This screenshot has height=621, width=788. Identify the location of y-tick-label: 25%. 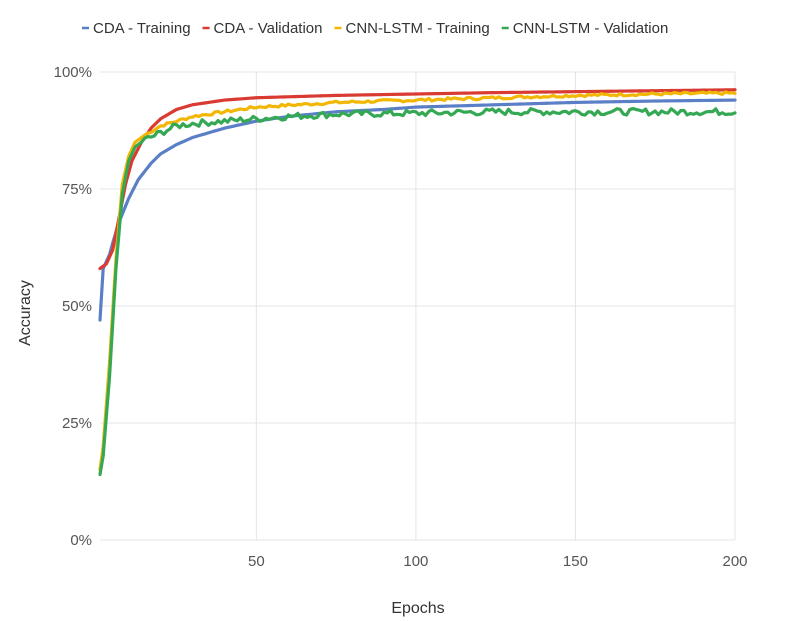
(77, 423).